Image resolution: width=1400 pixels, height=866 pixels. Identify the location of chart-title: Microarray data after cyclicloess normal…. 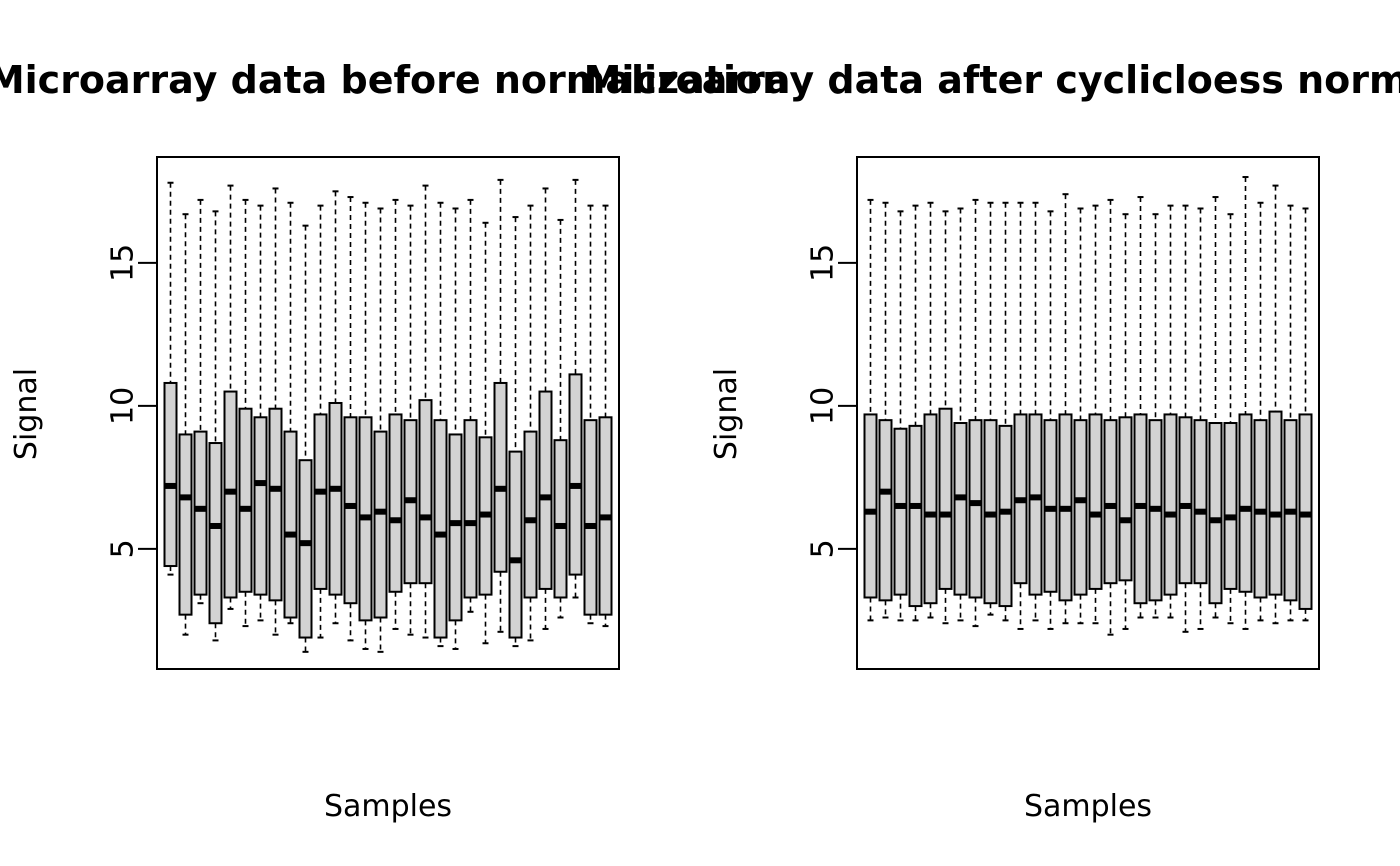
(992, 80).